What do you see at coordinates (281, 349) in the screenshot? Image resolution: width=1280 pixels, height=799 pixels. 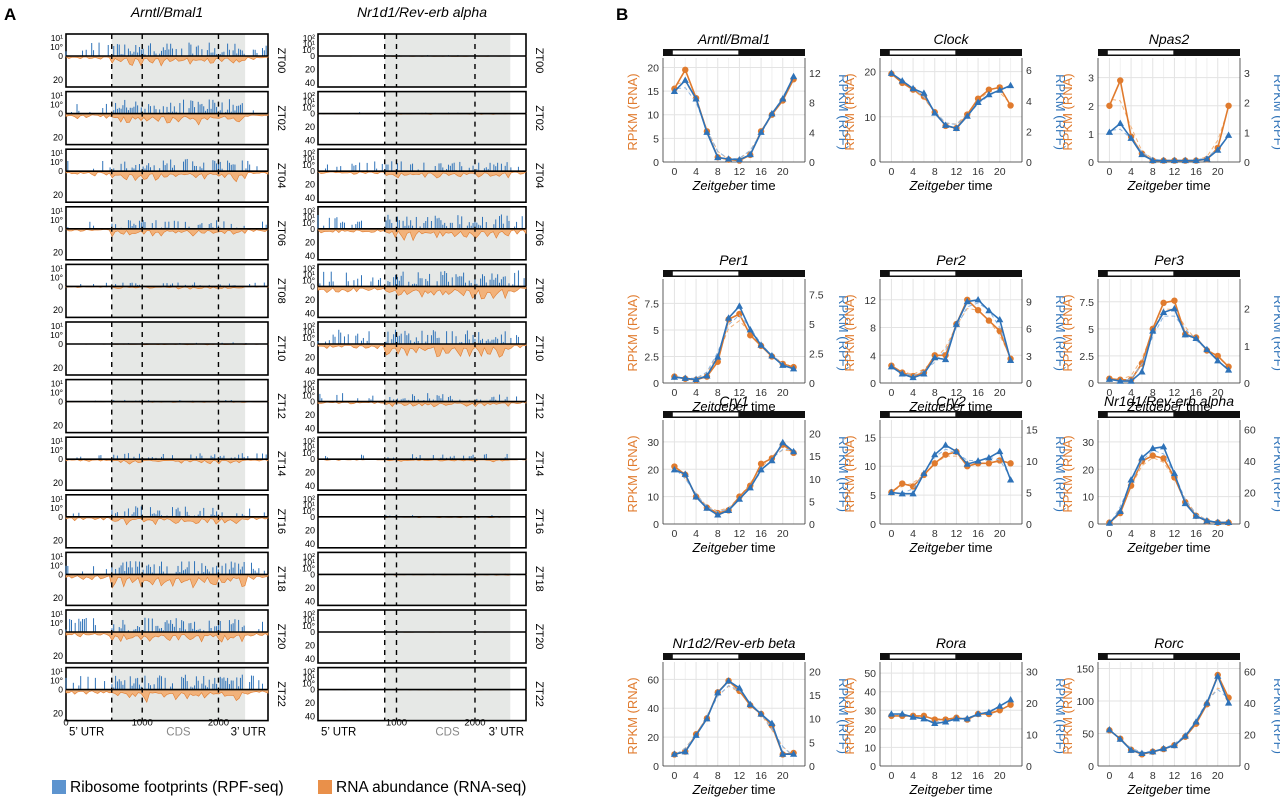 I see `timepoint-label: ZT10` at bounding box center [281, 349].